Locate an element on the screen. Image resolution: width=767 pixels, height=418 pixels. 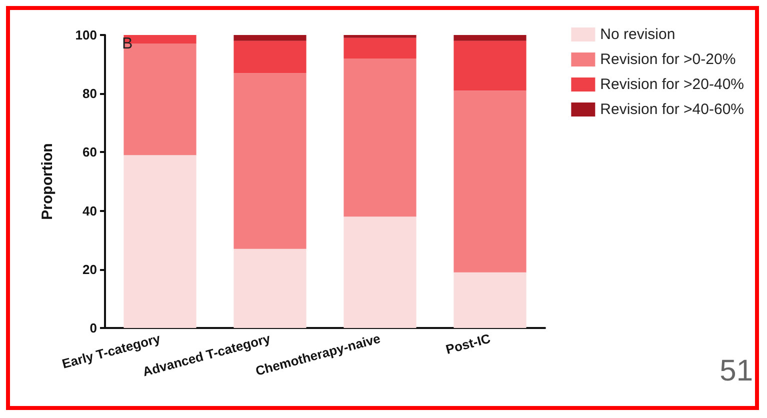
legend-label: Revision for >20-40% is located at coordinates (672, 84).